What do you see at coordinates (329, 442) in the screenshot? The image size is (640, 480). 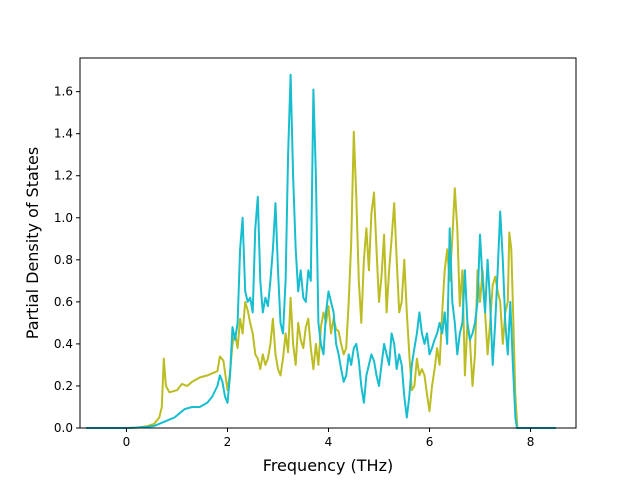 I see `x-tick-label: 4` at bounding box center [329, 442].